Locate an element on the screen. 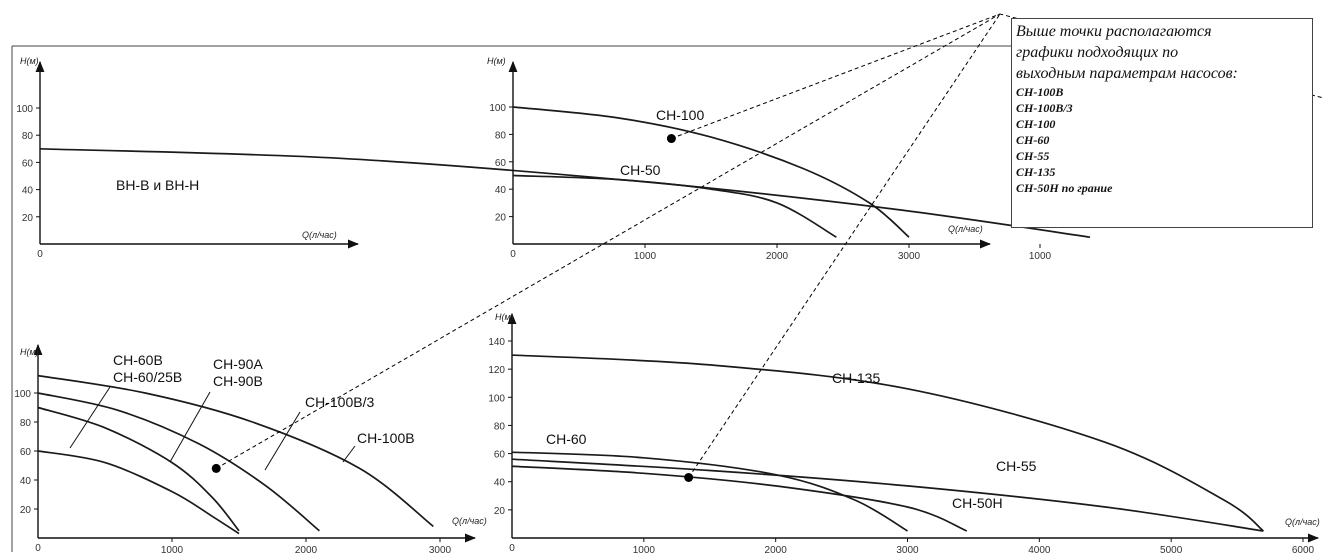  y-tick-label: 140 is located at coordinates (496, 342).